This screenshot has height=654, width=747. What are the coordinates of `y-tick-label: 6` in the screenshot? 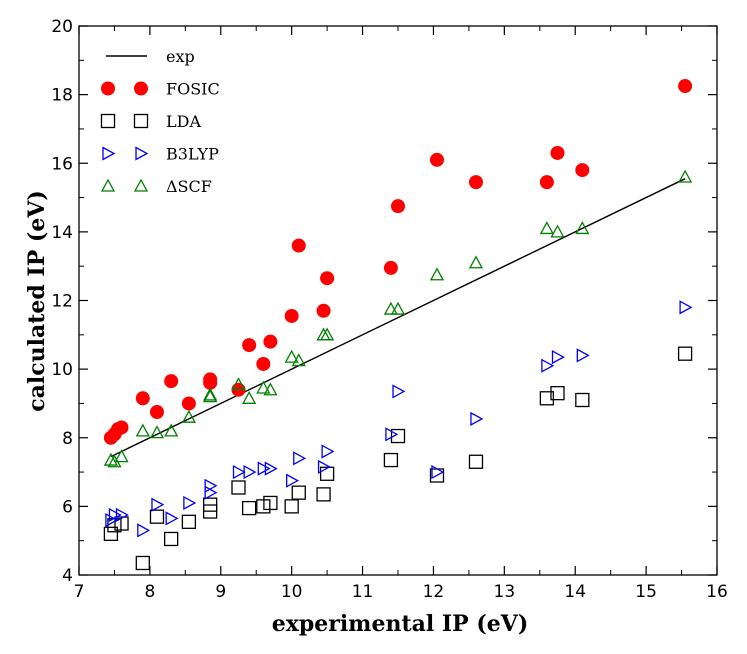 It's located at (67, 507).